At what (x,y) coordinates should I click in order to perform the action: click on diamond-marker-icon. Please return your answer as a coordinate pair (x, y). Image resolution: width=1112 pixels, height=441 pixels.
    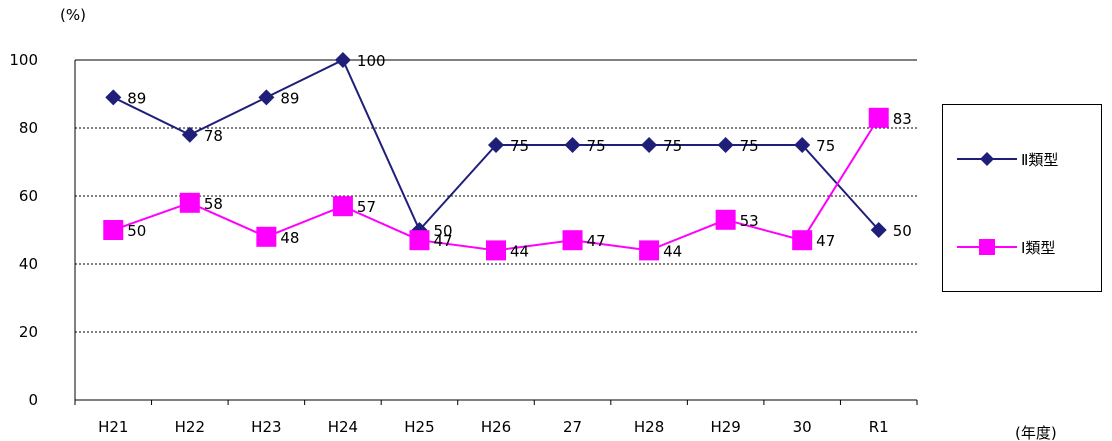
    Looking at the image, I should click on (987, 159).